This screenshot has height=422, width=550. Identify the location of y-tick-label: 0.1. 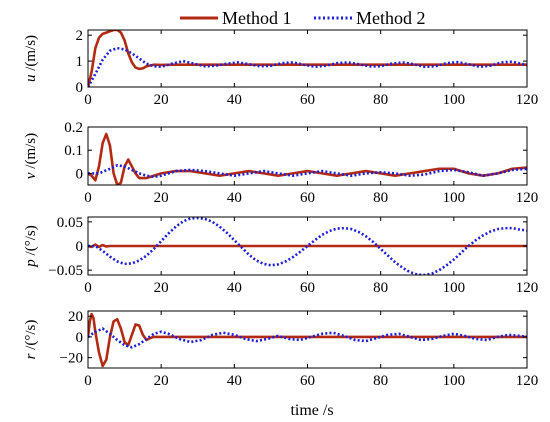
(73, 151).